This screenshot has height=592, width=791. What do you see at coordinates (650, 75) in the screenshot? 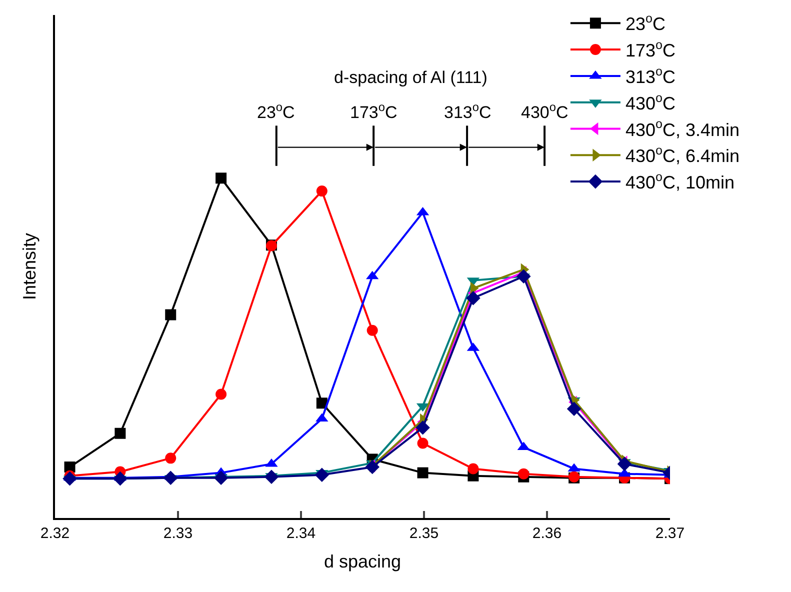
I see `legend-label: 313$^{o}$C` at bounding box center [650, 75].